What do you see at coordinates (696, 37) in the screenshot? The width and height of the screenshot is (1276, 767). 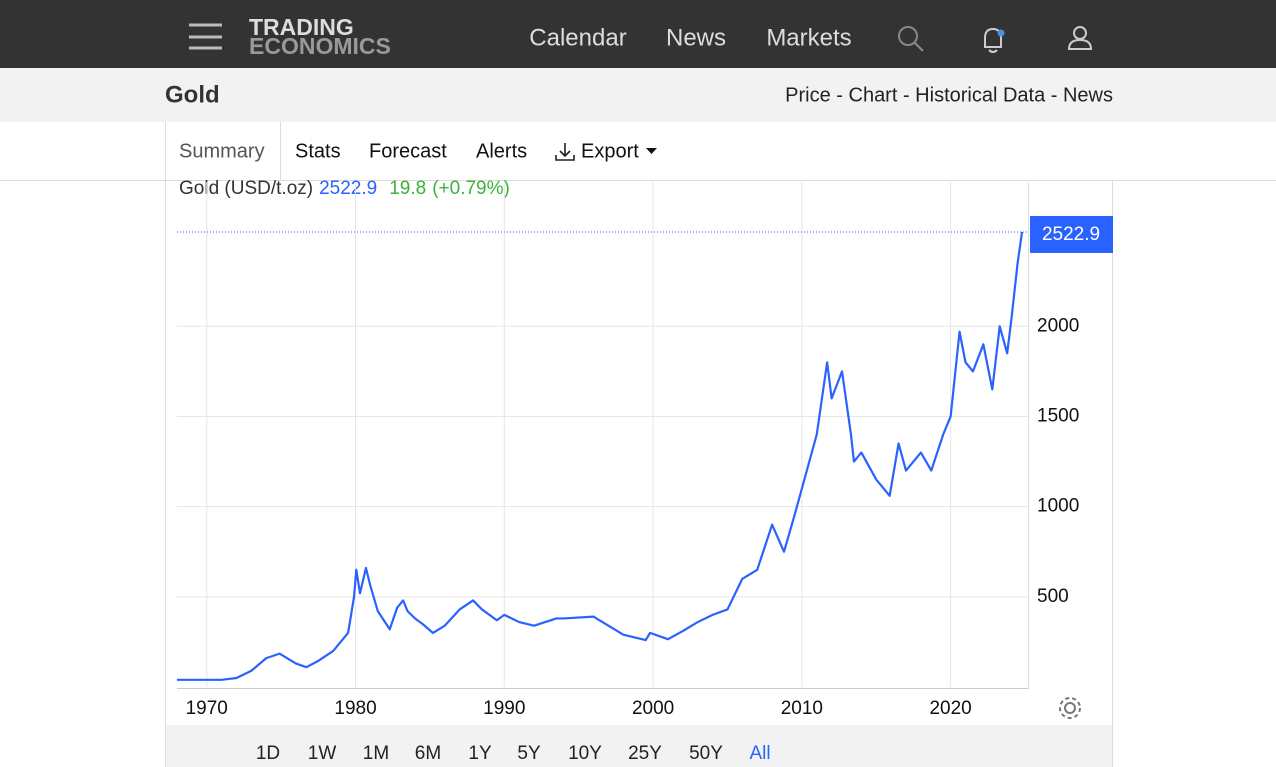 I see `nav-link: News` at bounding box center [696, 37].